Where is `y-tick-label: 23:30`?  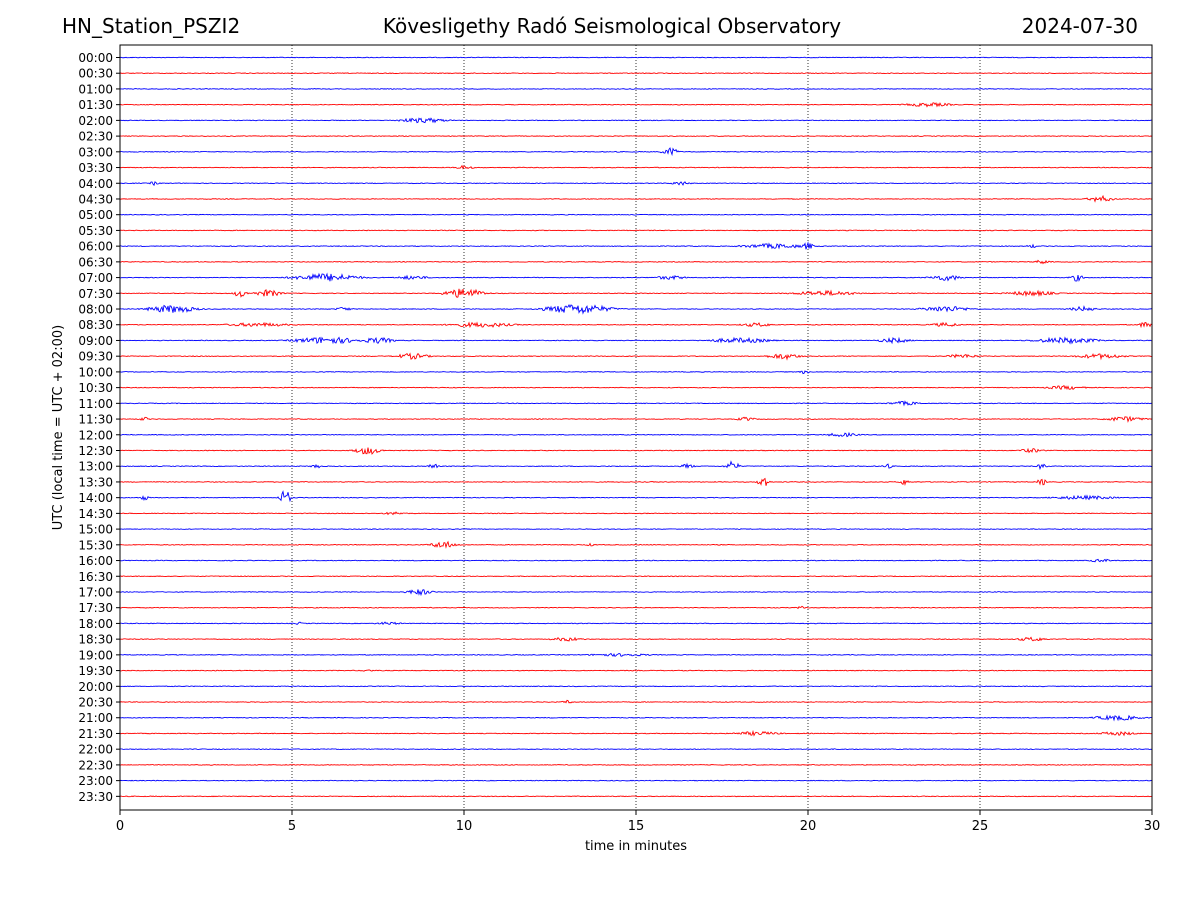 y-tick-label: 23:30 is located at coordinates (95, 797).